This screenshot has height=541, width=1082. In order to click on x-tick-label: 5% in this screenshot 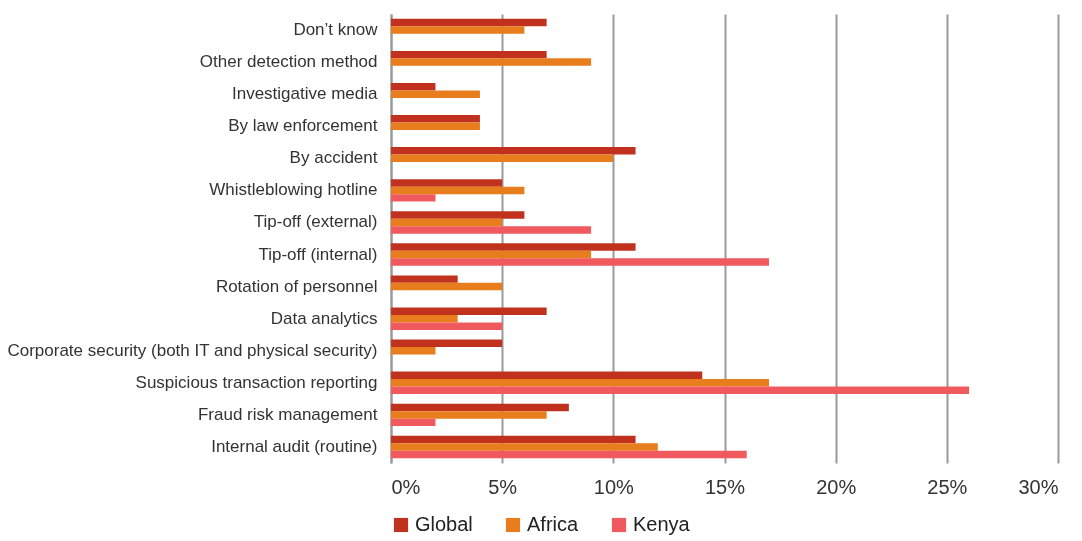, I will do `click(503, 486)`.